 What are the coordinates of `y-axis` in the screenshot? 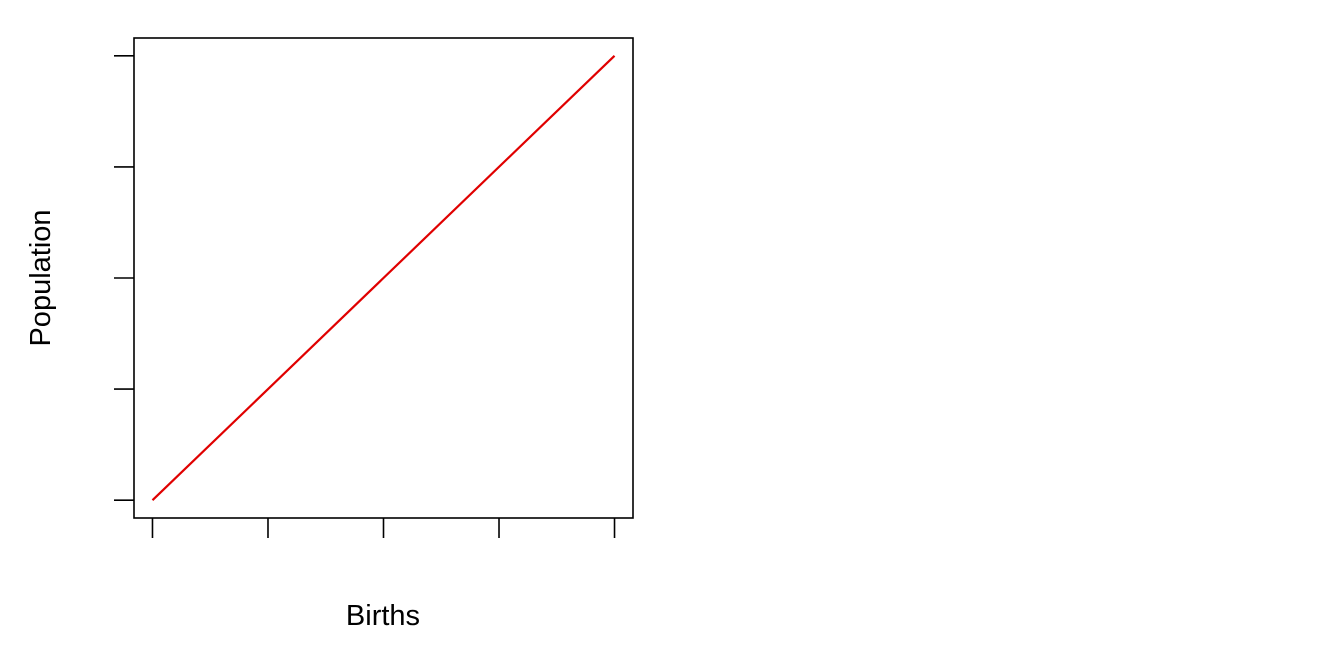 It's located at (124, 278).